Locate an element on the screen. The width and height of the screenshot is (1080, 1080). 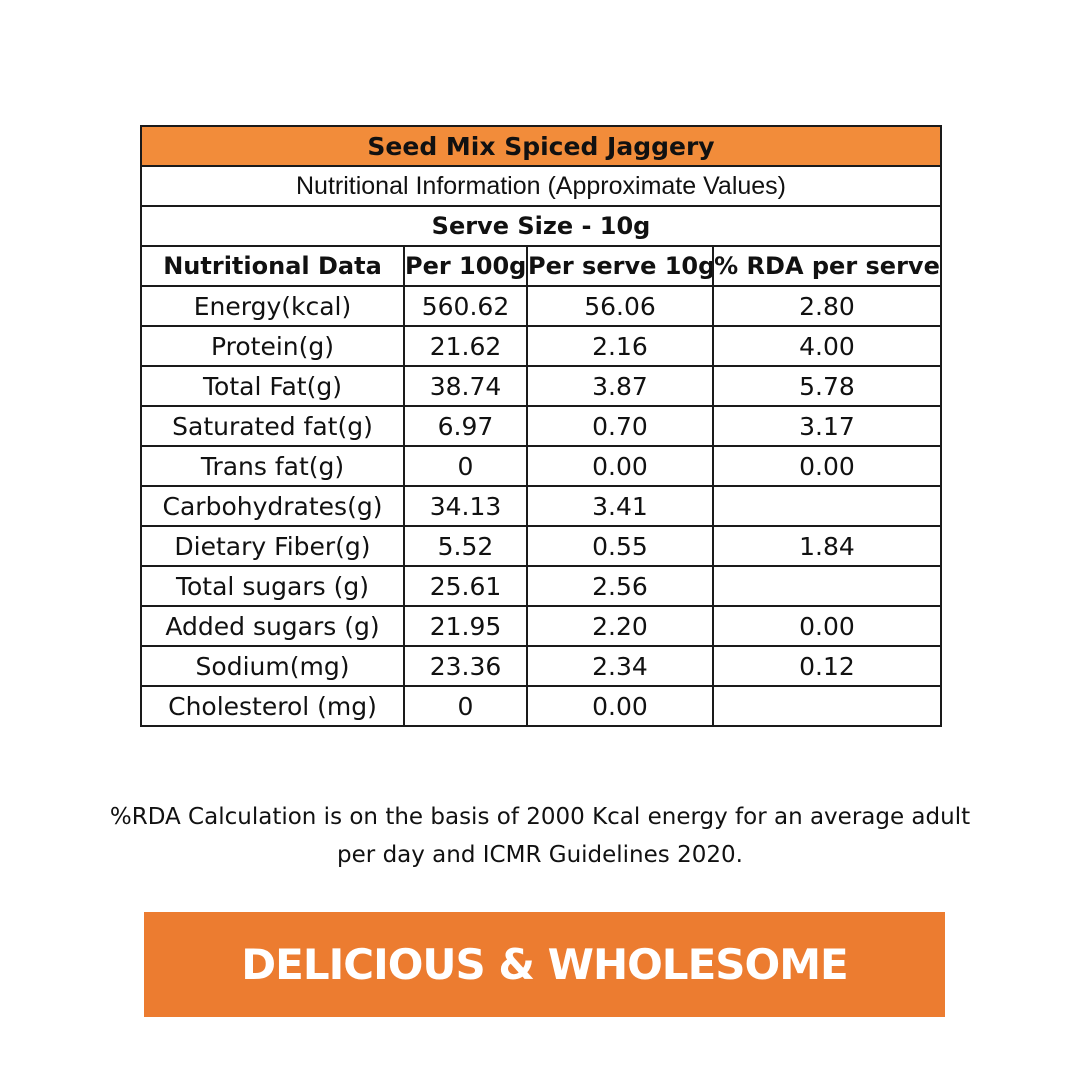
table-row: Dietary Fiber(g) 5.52 0.55 1.84 is located at coordinates (541, 546).